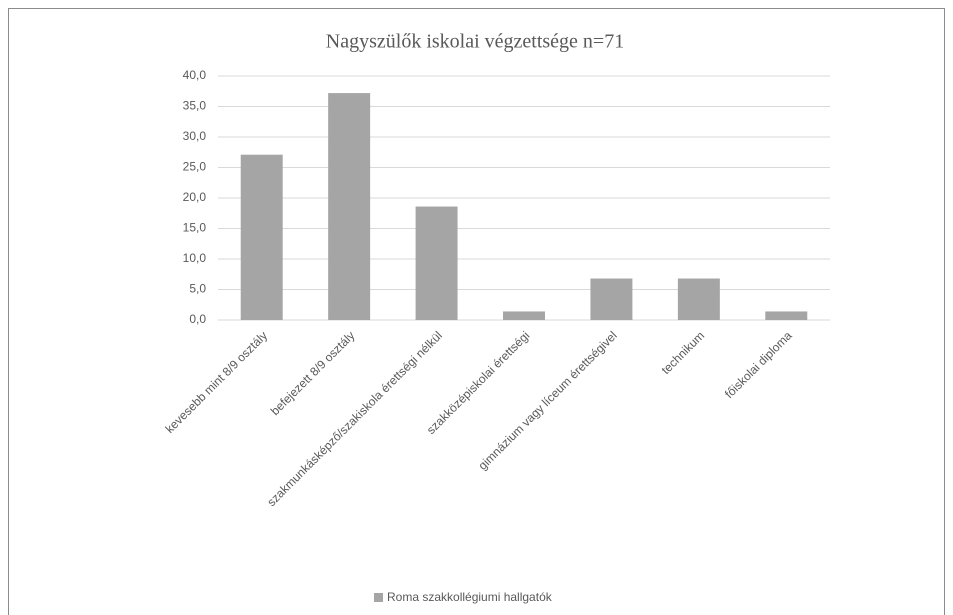 The width and height of the screenshot is (953, 615). Describe the element at coordinates (195, 228) in the screenshot. I see `y-tick-label: 15,0` at that location.